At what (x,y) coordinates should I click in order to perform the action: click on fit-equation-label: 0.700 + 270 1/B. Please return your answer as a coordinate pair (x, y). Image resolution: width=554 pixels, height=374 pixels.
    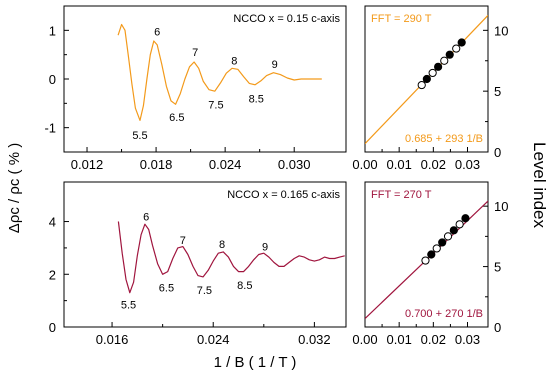
    Looking at the image, I should click on (444, 314).